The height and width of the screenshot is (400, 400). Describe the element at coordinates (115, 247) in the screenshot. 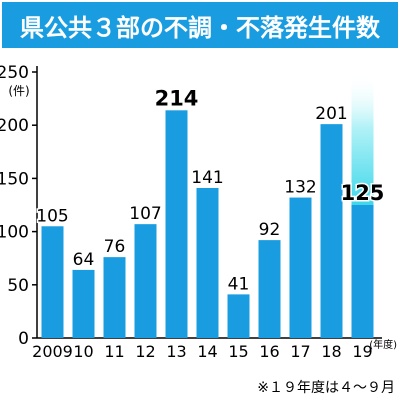

I see `value-label: 76` at that location.